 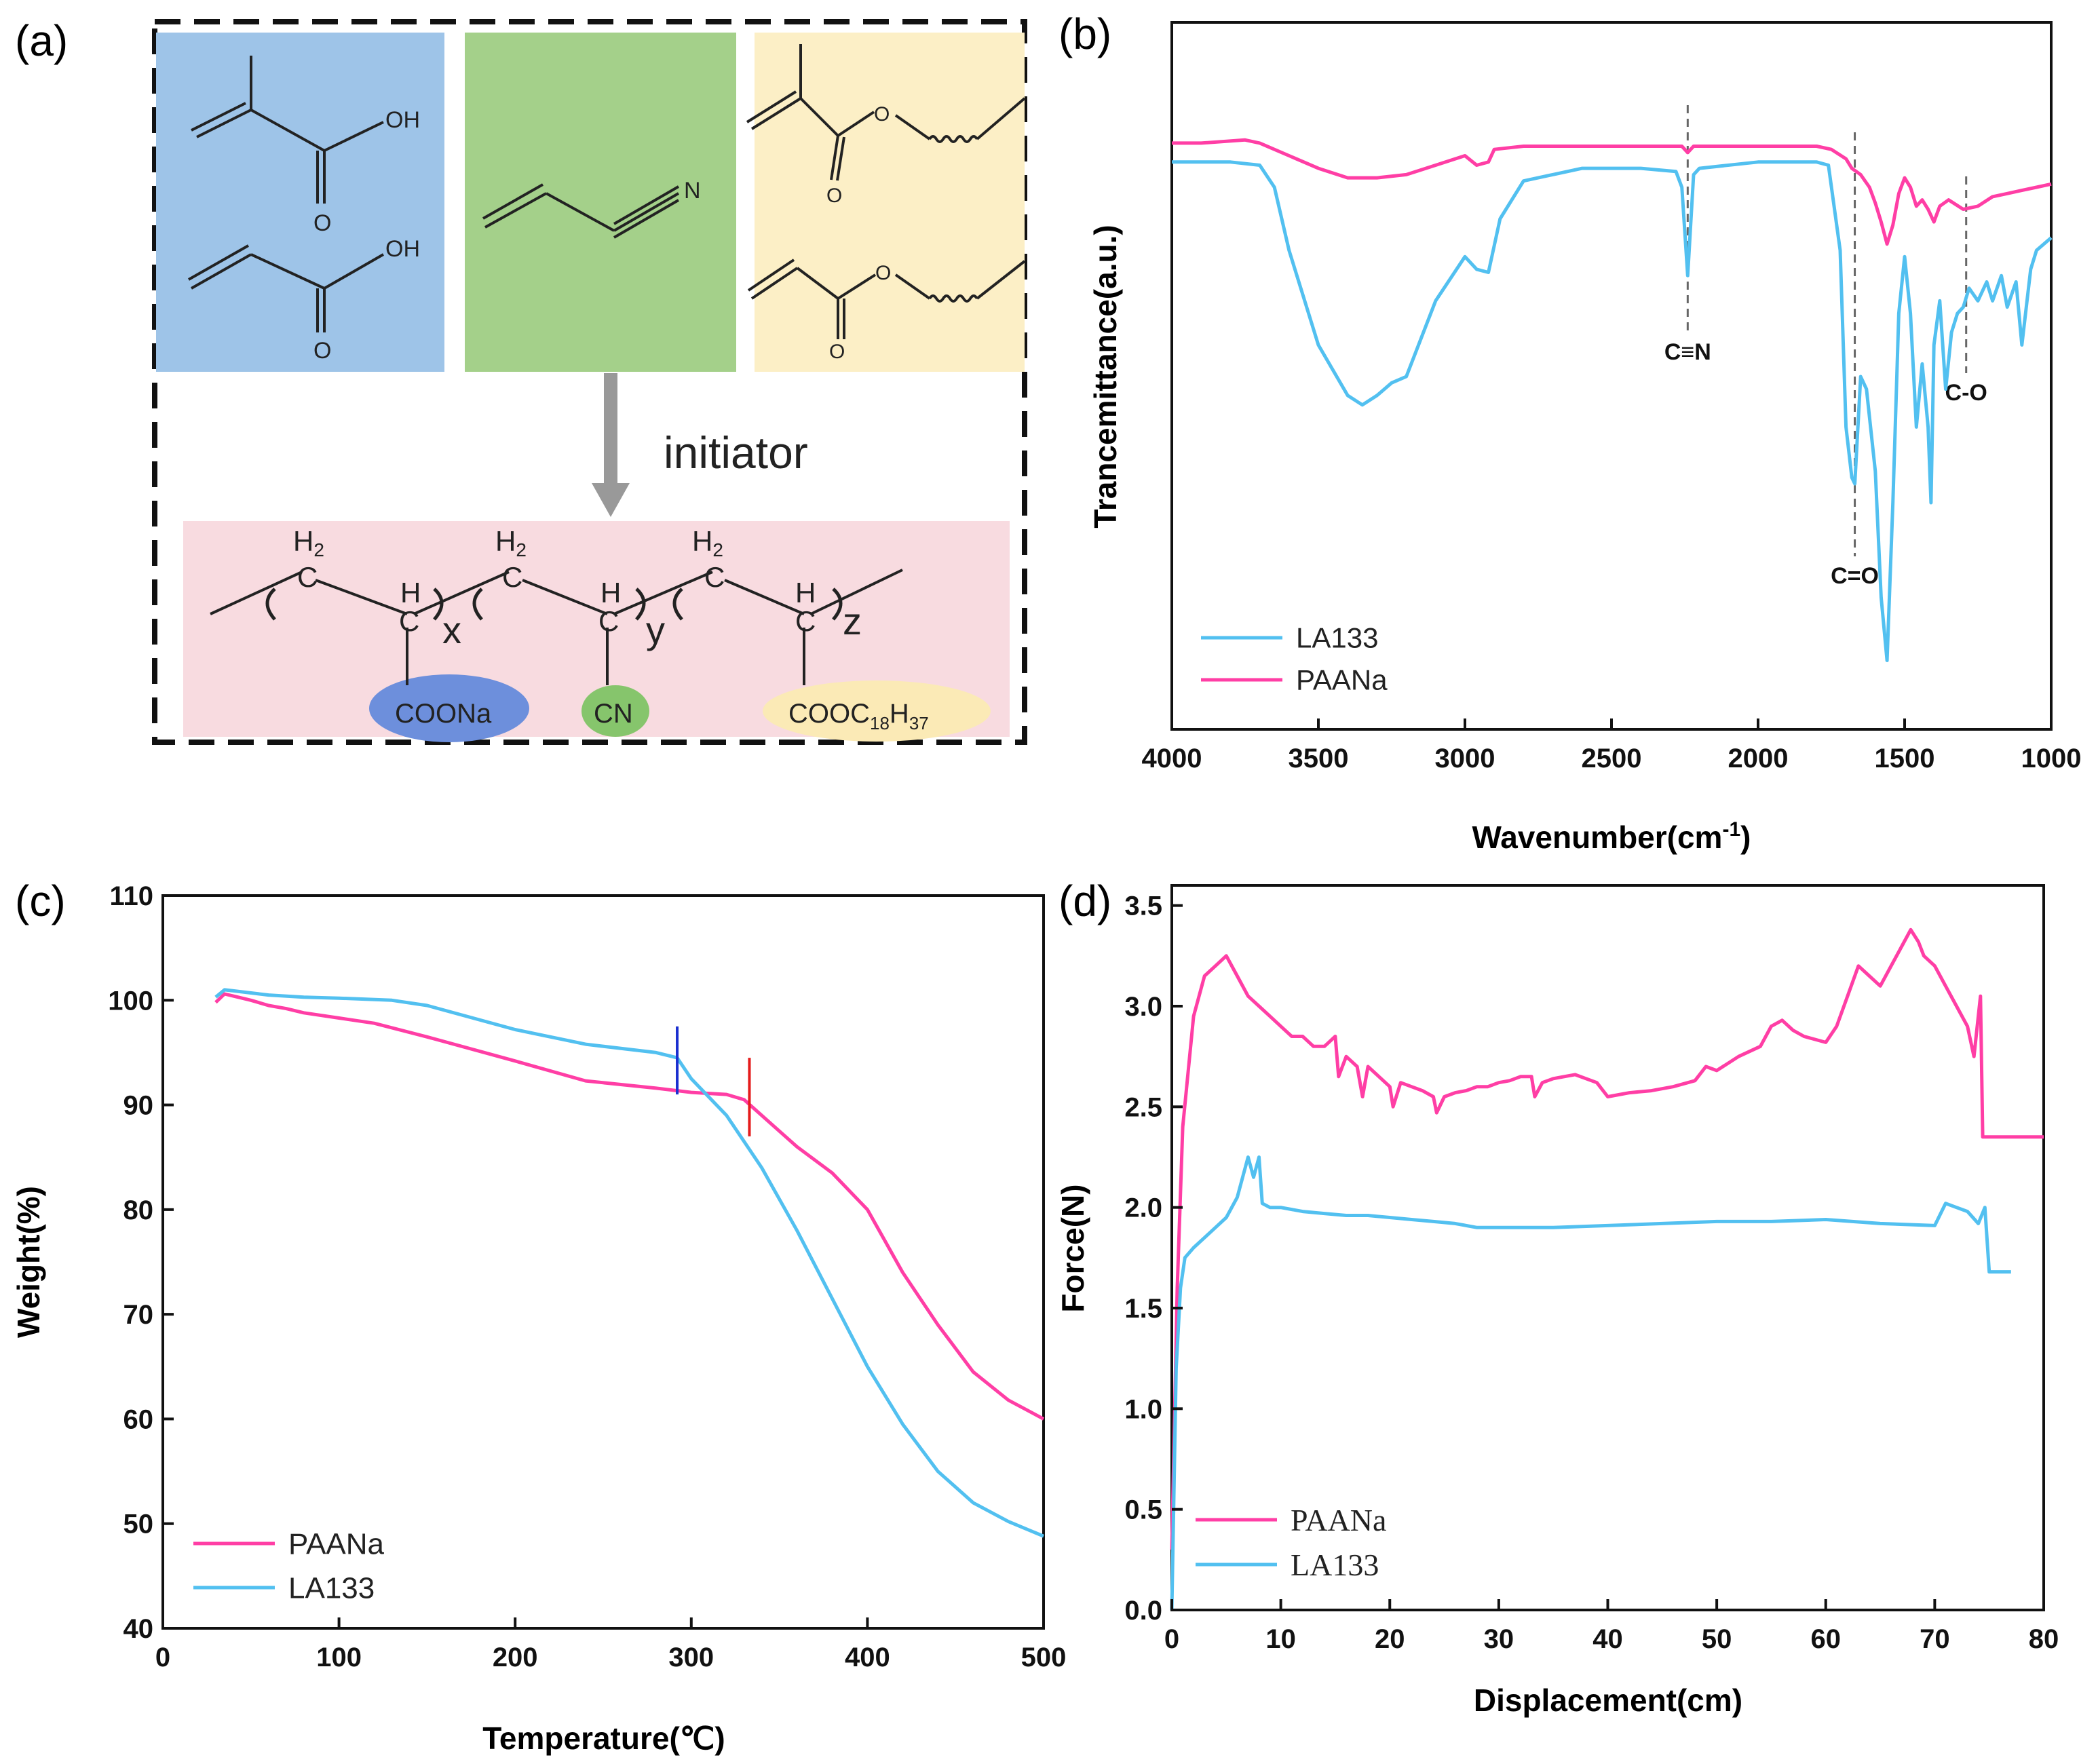 What do you see at coordinates (691, 1657) in the screenshot?
I see `x-tick-label: 300` at bounding box center [691, 1657].